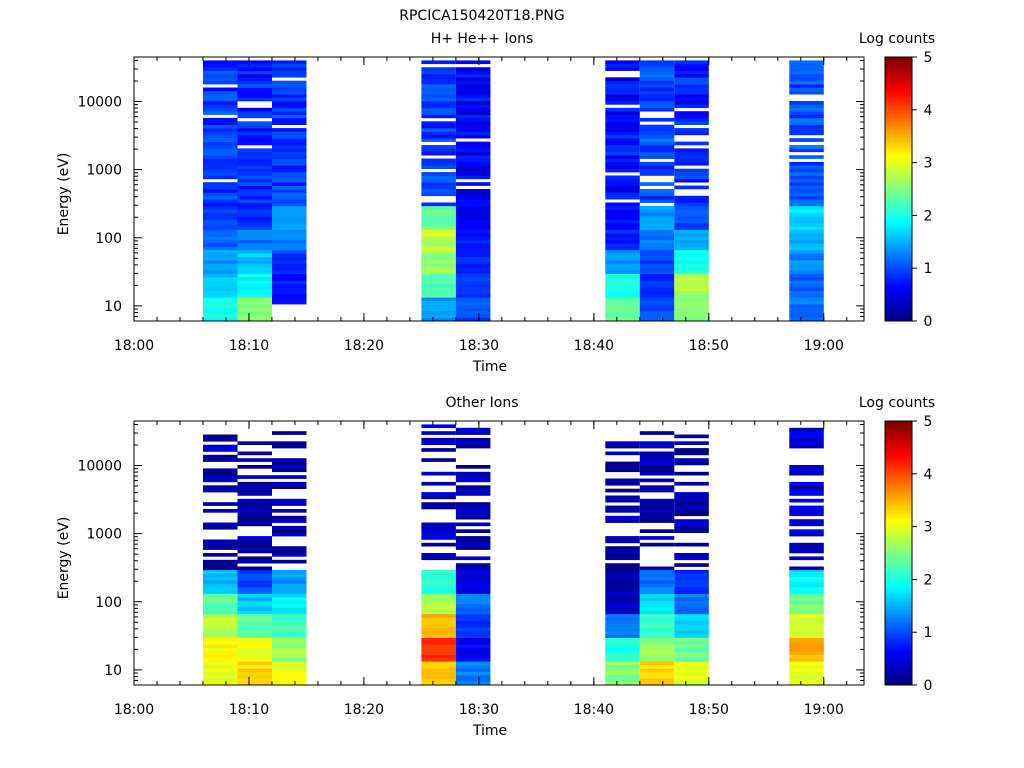 This screenshot has width=1024, height=768. What do you see at coordinates (479, 346) in the screenshot?
I see `x-tick-label: 18:30` at bounding box center [479, 346].